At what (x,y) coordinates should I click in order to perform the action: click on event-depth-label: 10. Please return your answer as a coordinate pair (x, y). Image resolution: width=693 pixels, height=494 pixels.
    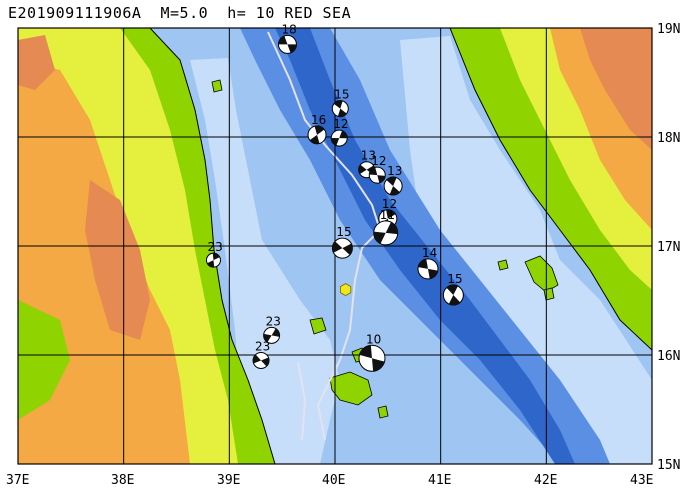
    Looking at the image, I should click on (373, 339).